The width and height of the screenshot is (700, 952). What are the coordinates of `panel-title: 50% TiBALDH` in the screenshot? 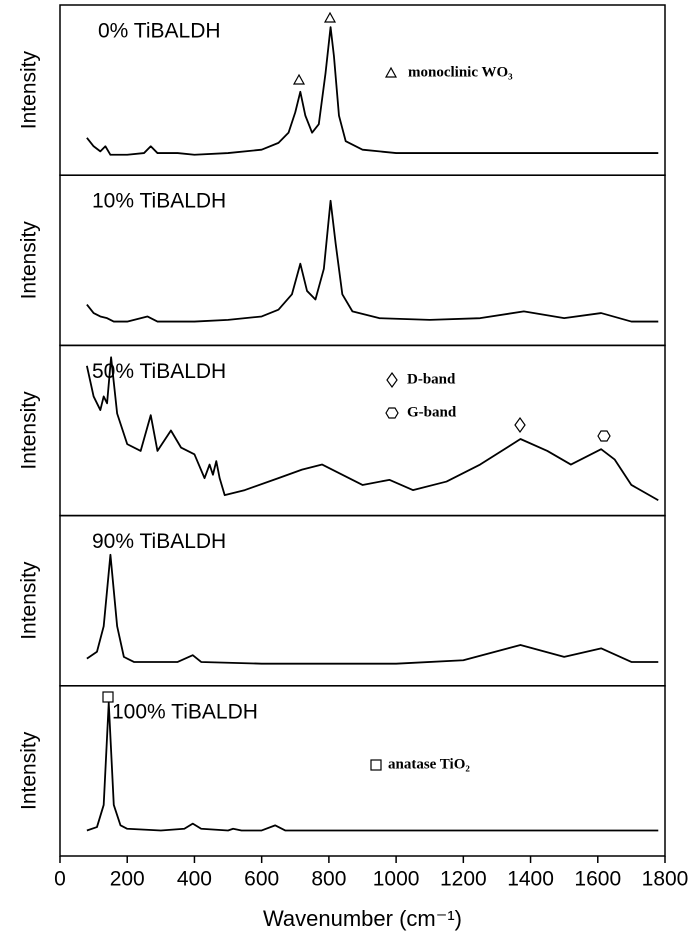 It's located at (159, 371).